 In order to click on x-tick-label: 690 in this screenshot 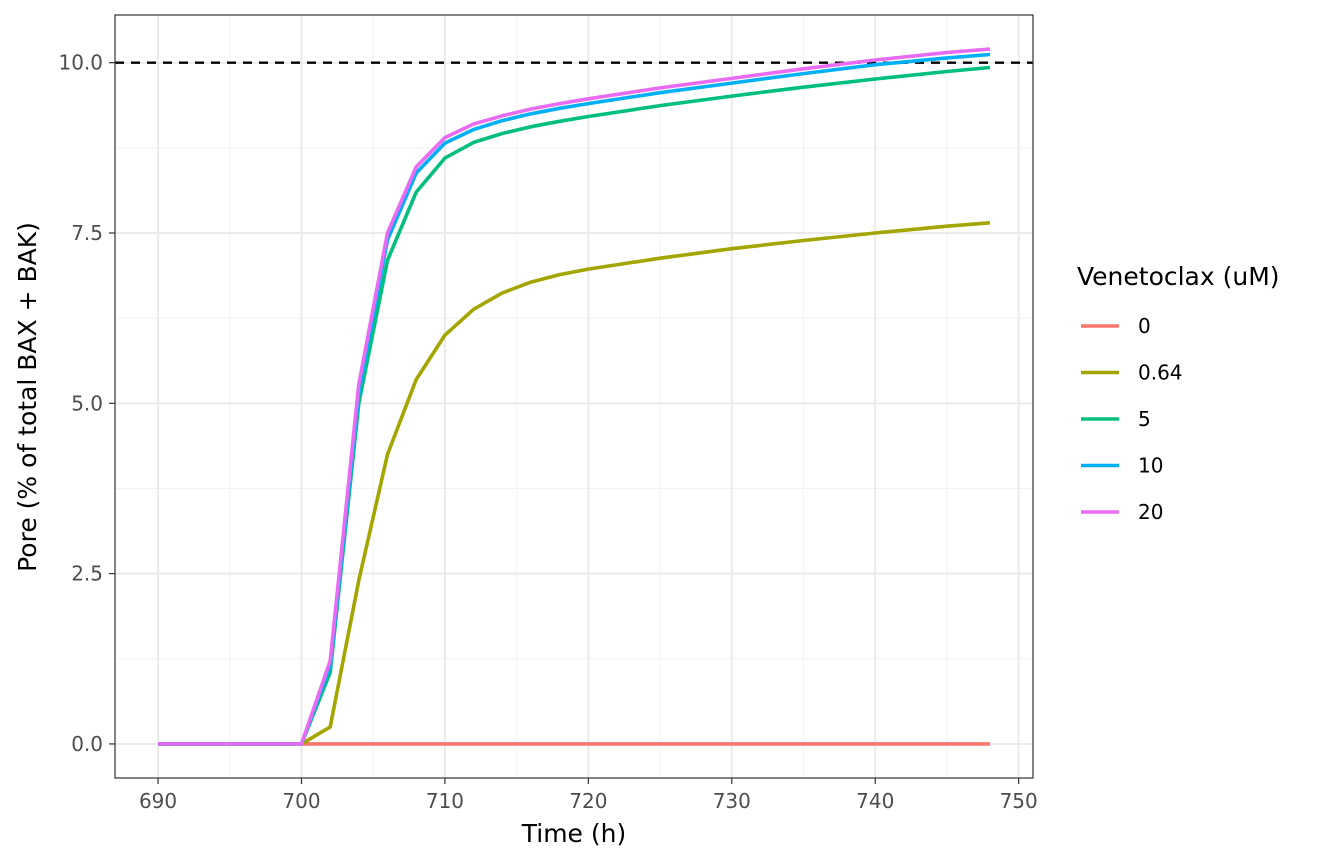, I will do `click(158, 801)`.